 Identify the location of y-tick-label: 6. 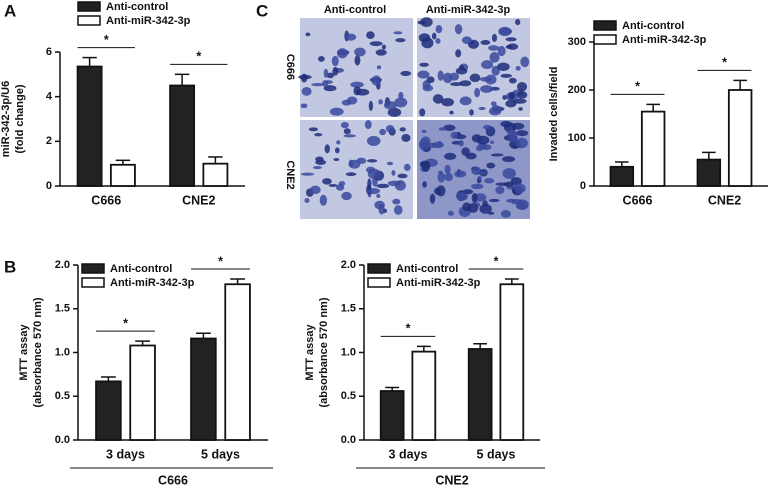
(49, 52).